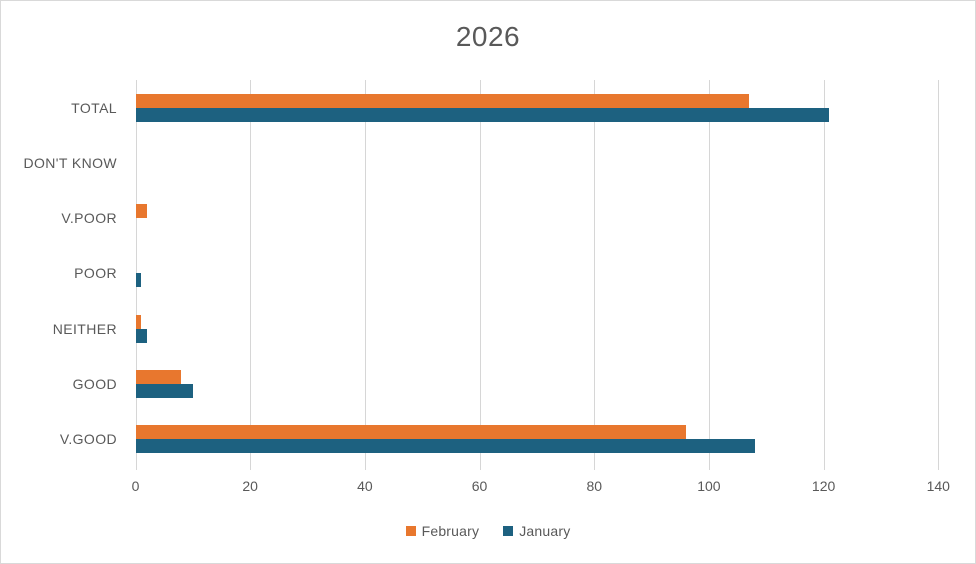 This screenshot has width=976, height=564. I want to click on bar-january-v-good, so click(445, 445).